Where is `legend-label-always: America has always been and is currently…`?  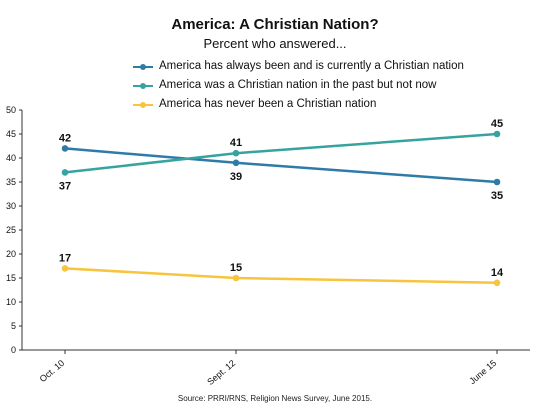
legend-label-always: America has always been and is currently… is located at coordinates (311, 66).